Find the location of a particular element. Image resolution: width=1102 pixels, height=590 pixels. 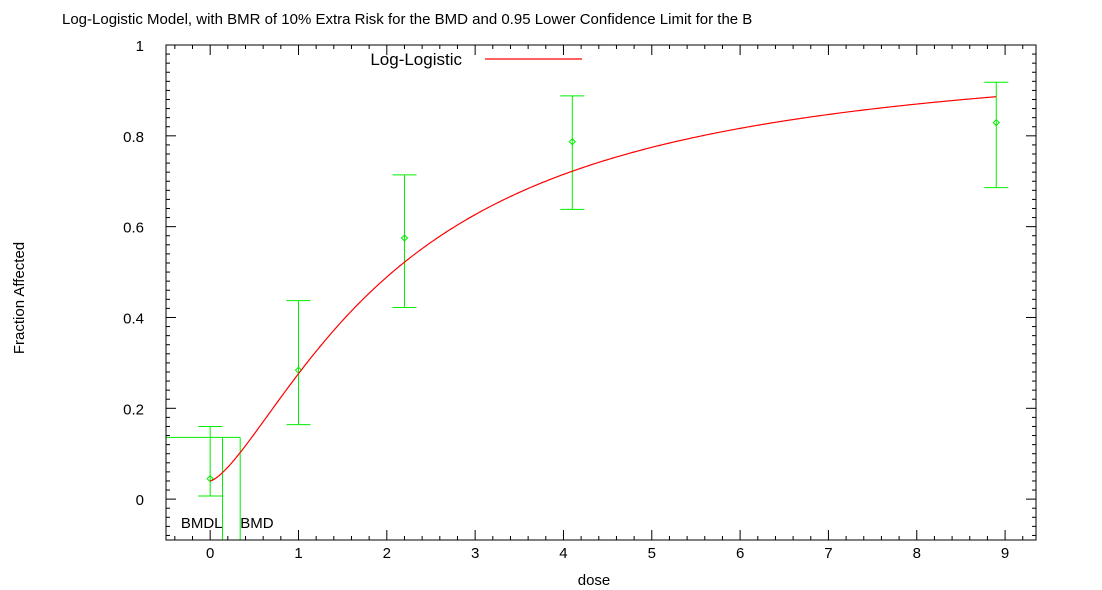

y-tick-label: 0 is located at coordinates (140, 500).